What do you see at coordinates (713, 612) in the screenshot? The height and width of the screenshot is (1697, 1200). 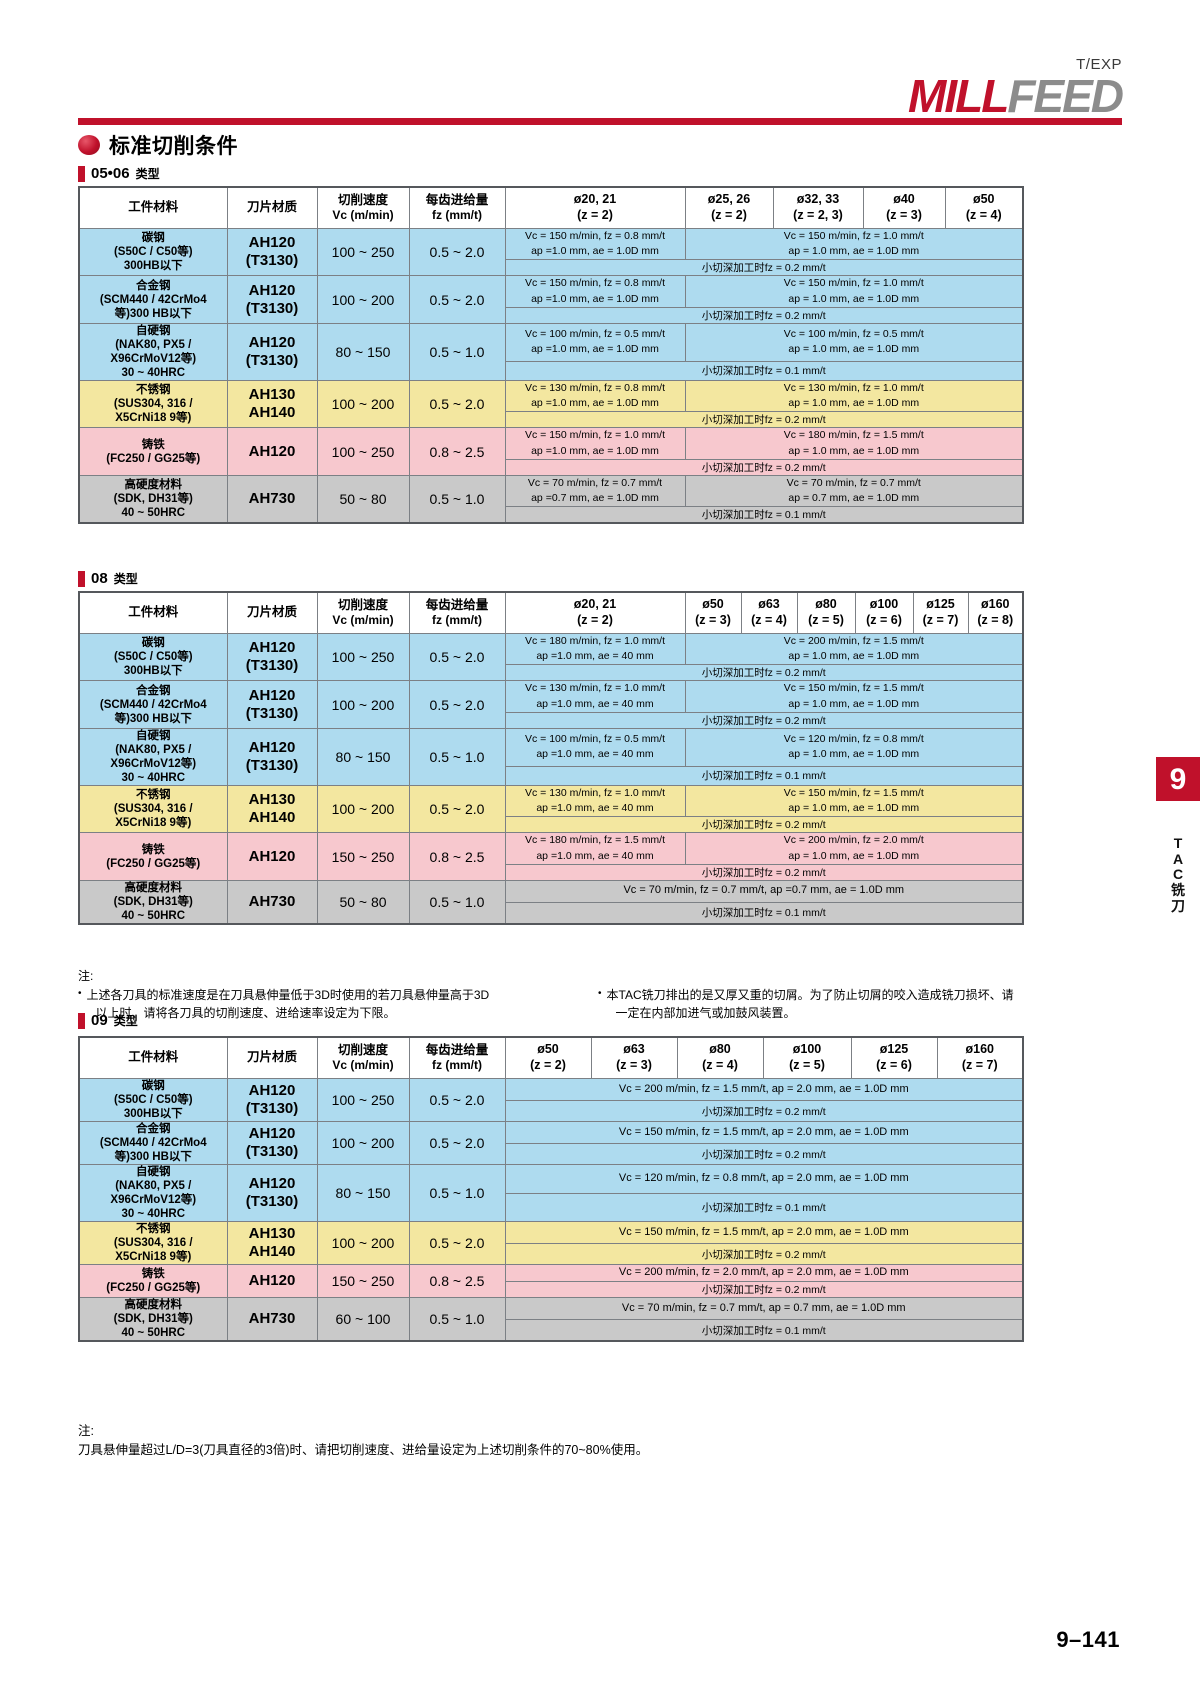 I see `col-dia-1: ø50 (z = 3)` at bounding box center [713, 612].